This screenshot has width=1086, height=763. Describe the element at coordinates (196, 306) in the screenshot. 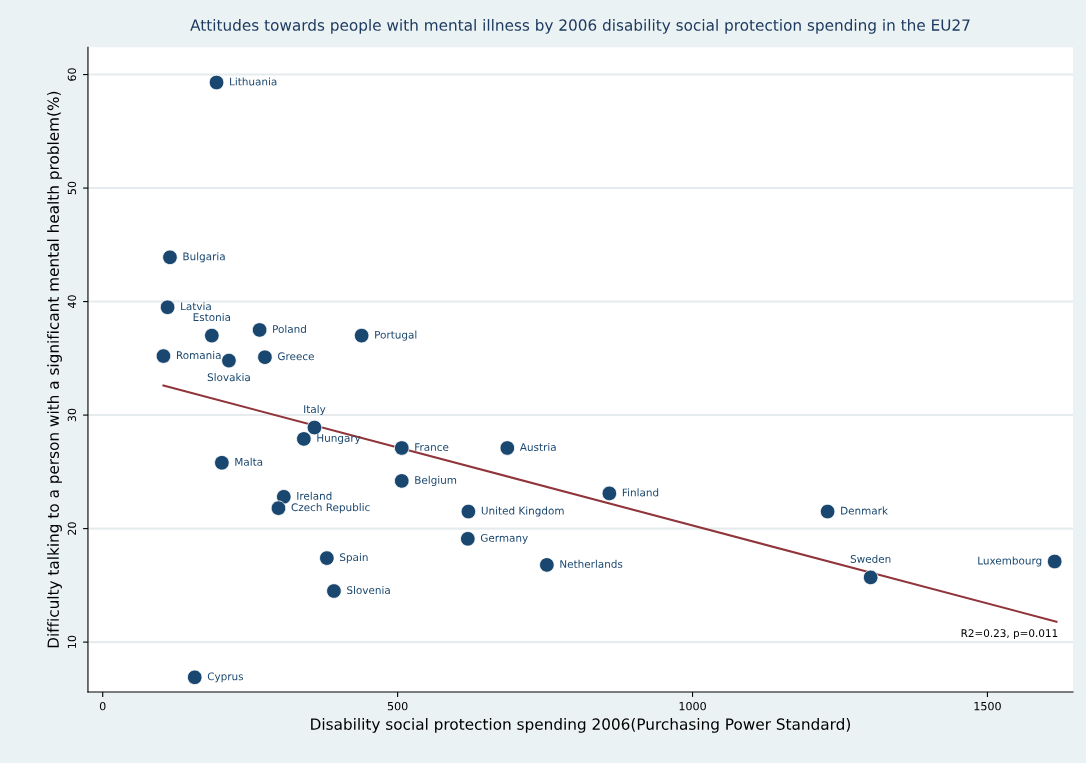

I see `annotation: Latvia` at that location.